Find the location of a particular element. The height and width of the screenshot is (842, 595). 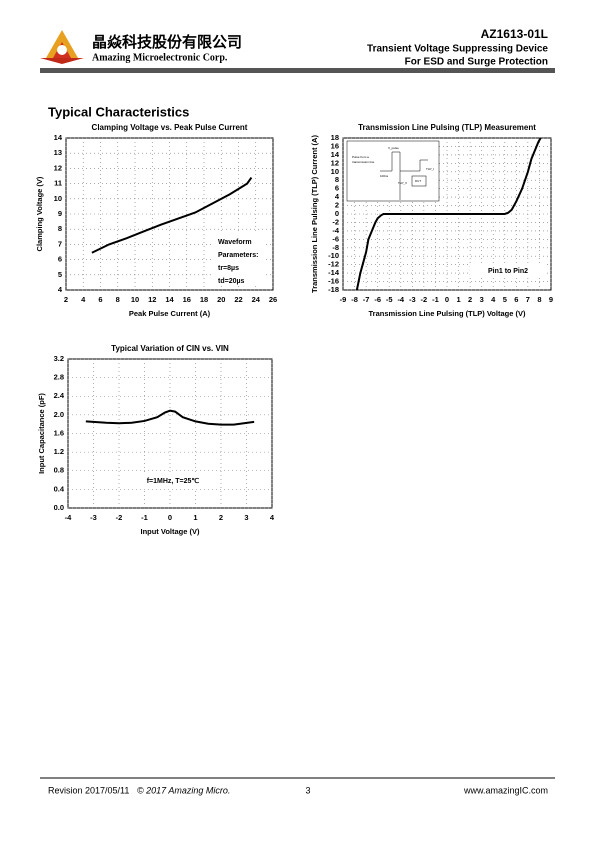

x-tick-label: 24 is located at coordinates (256, 299).